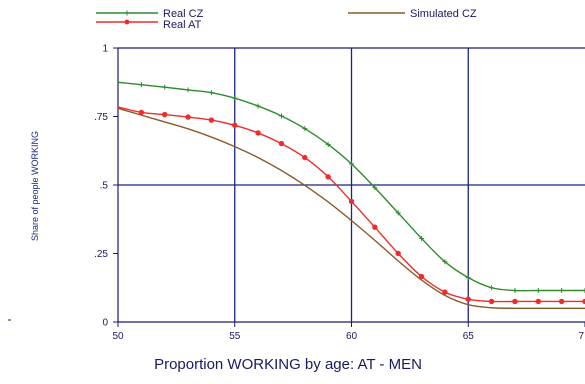  What do you see at coordinates (101, 254) in the screenshot?
I see `y-tick-label-1: .25` at bounding box center [101, 254].